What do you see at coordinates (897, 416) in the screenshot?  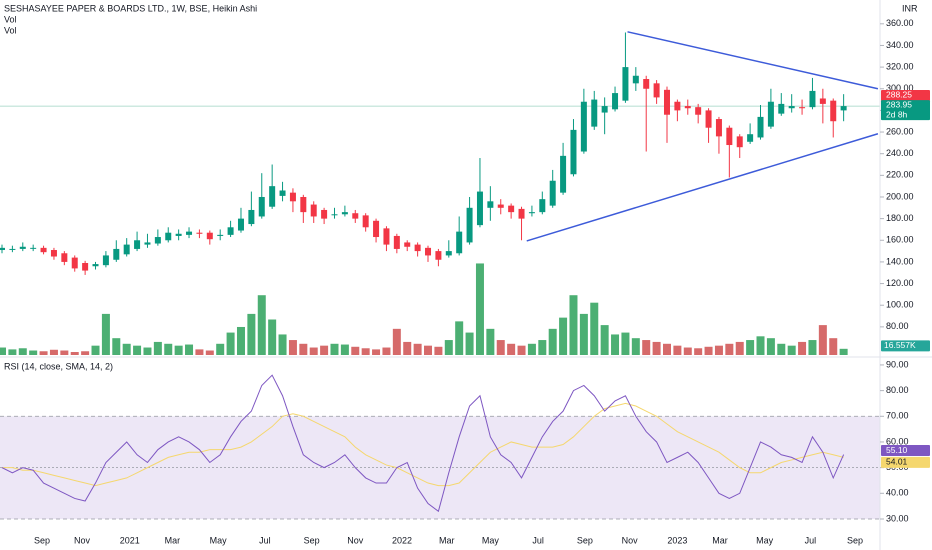 I see `rsi-y-tick-label: 70.00` at bounding box center [897, 416].